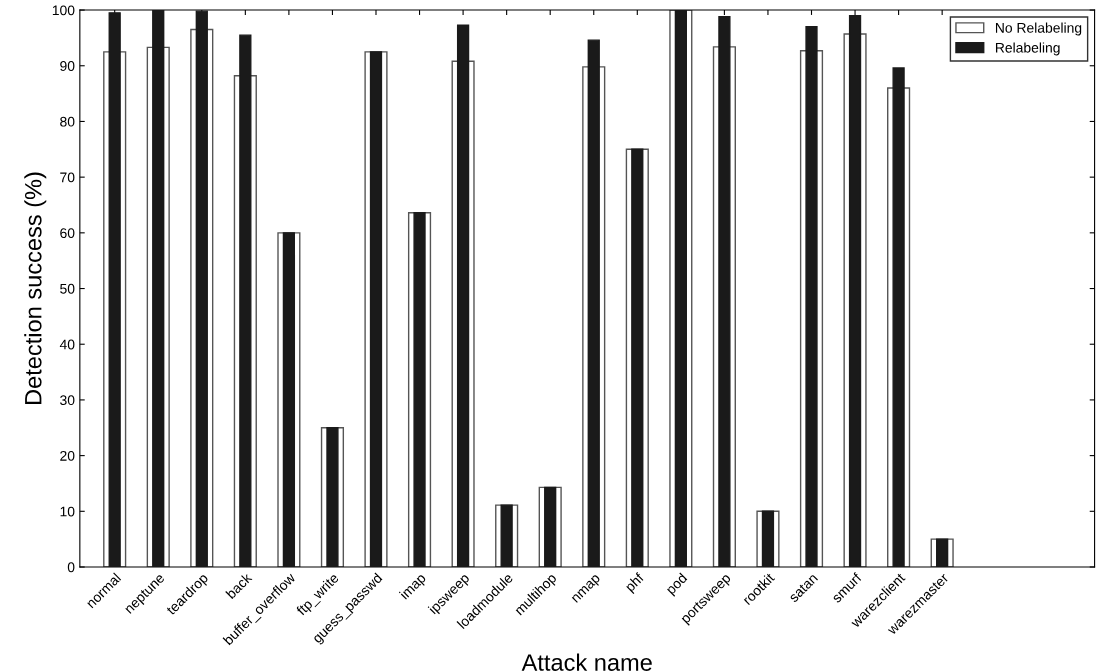  I want to click on y-tick-label: 20, so click(67, 455).